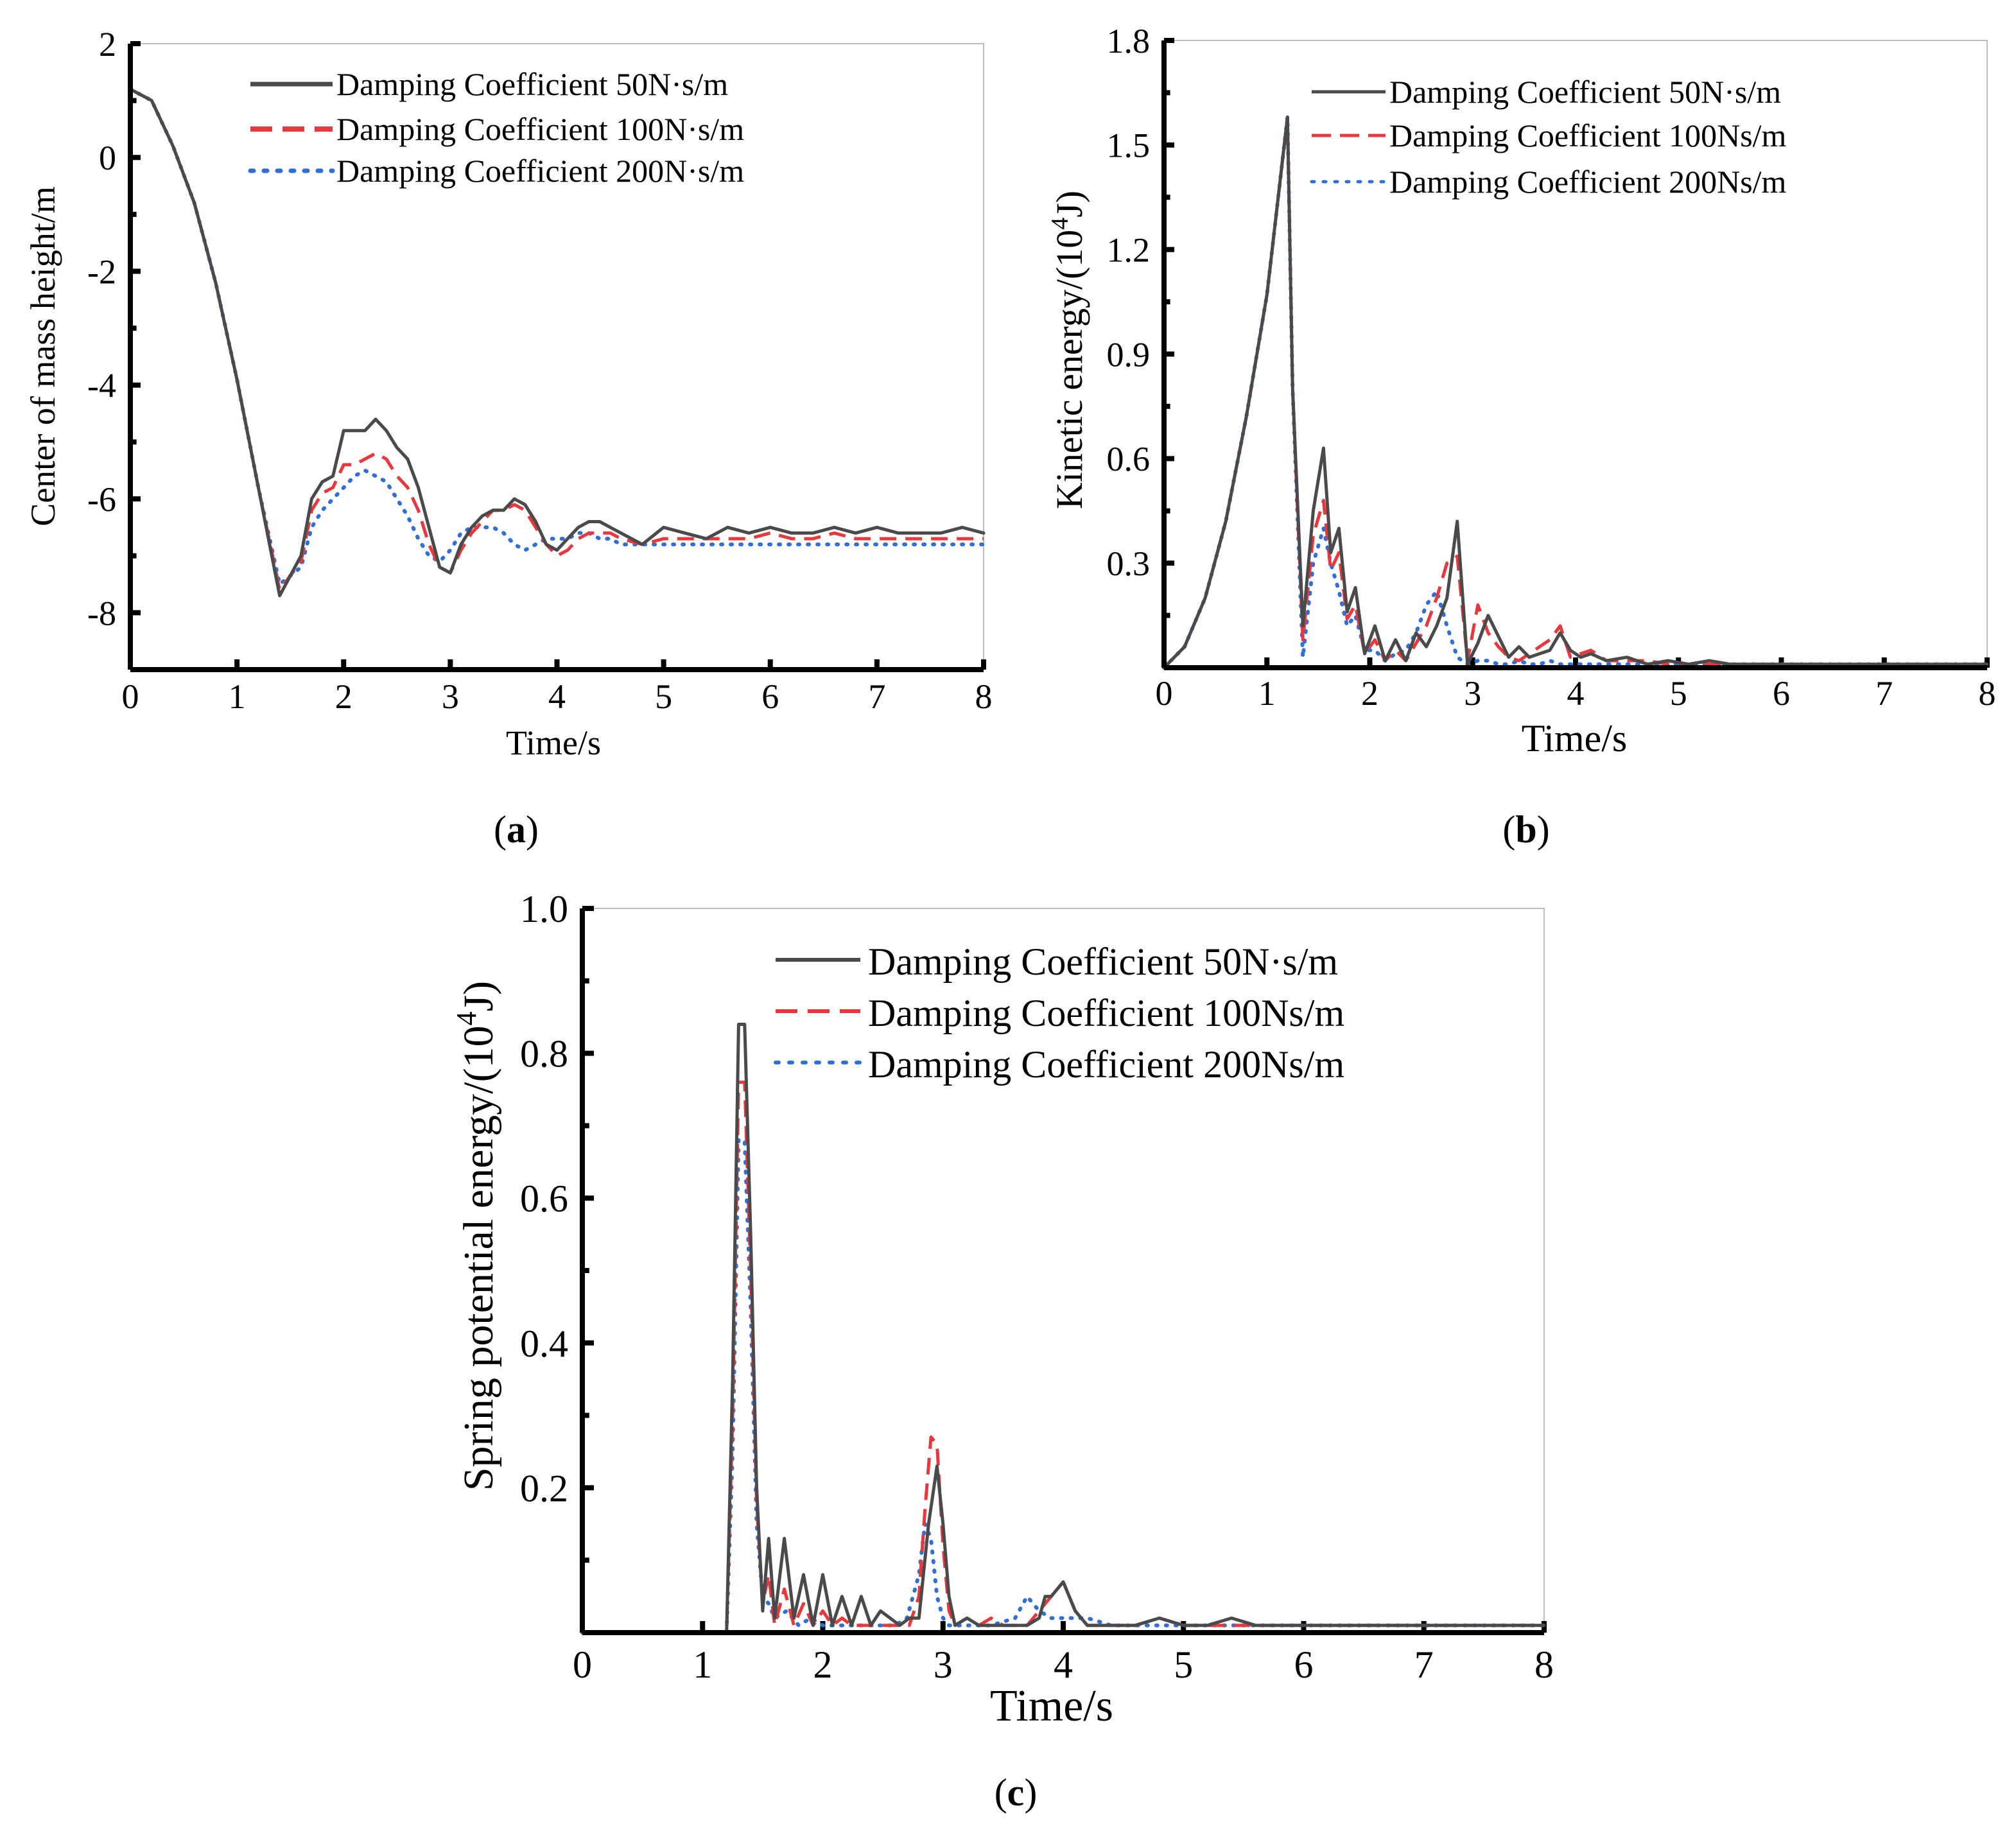  What do you see at coordinates (478, 996) in the screenshot?
I see `y-axis-label-c-tail: J)` at bounding box center [478, 996].